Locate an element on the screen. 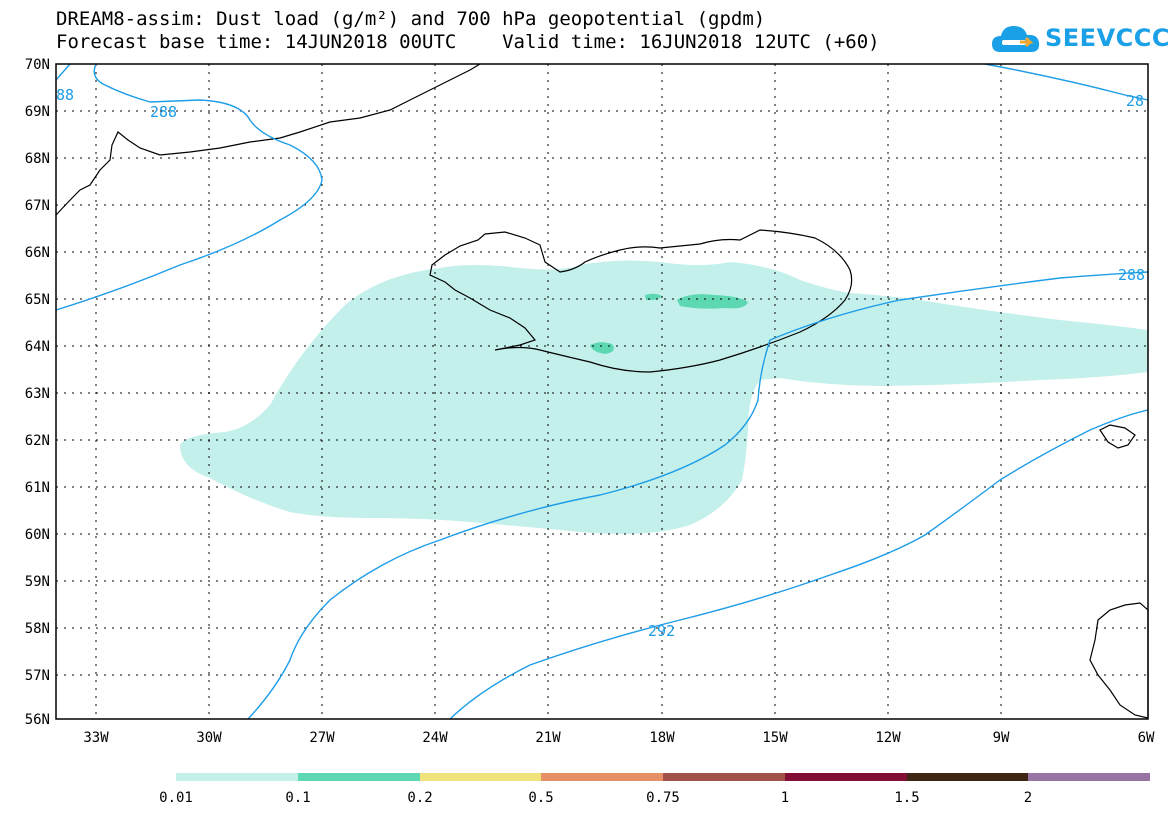 The width and height of the screenshot is (1175, 815). lon-label: 21W is located at coordinates (548, 738).